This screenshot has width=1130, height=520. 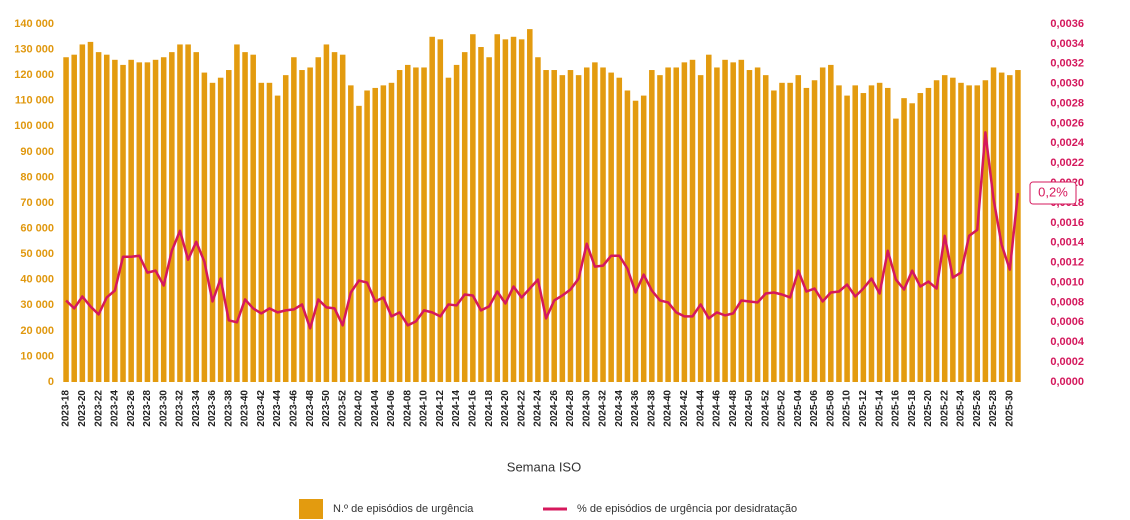 I want to click on x-tick-label: 2025-02, so click(x=782, y=408).